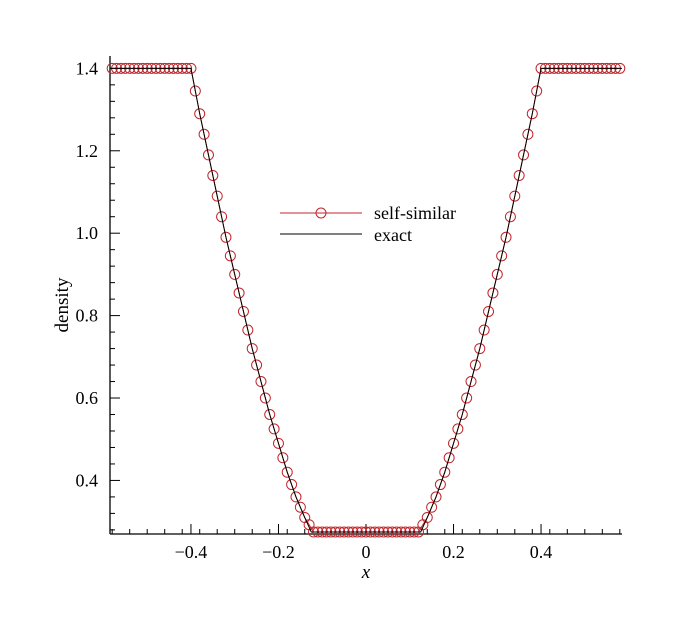  Describe the element at coordinates (87, 68) in the screenshot. I see `y-tick-label: 1.4` at that location.